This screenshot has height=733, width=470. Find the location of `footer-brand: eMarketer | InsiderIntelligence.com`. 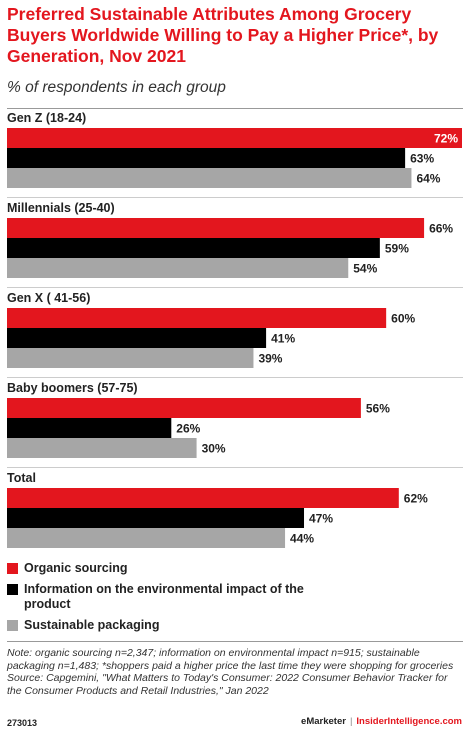

footer-brand: eMarketer | InsiderIntelligence.com is located at coordinates (381, 721).